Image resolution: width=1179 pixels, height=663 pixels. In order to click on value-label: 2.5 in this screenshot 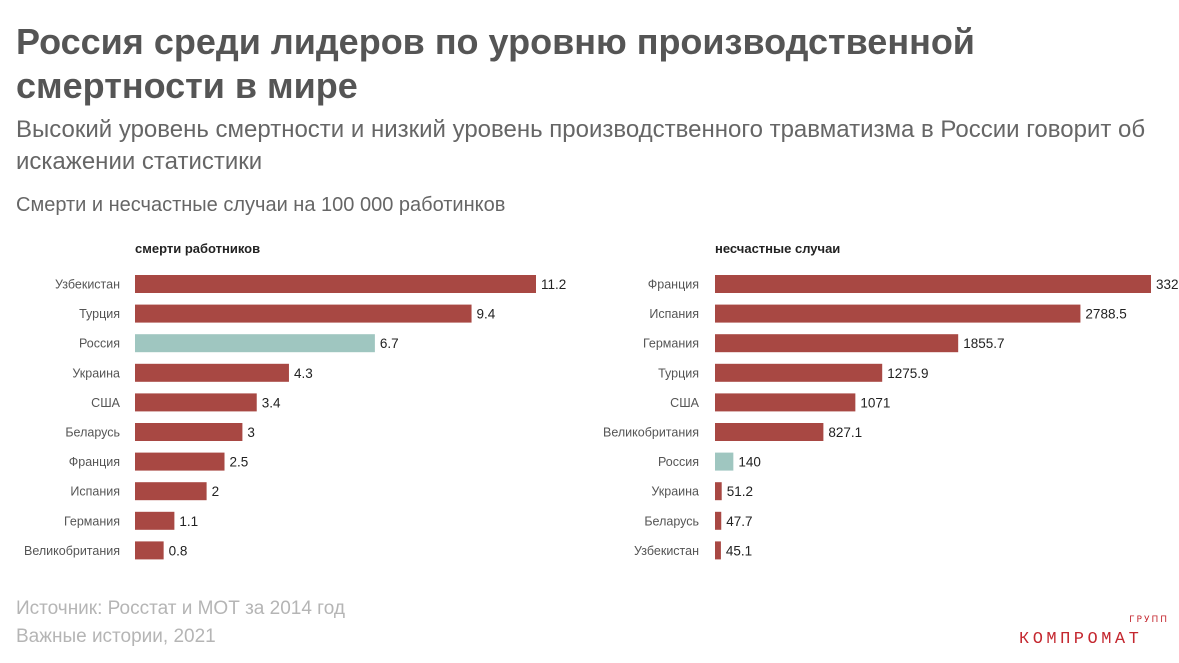, I will do `click(239, 462)`.